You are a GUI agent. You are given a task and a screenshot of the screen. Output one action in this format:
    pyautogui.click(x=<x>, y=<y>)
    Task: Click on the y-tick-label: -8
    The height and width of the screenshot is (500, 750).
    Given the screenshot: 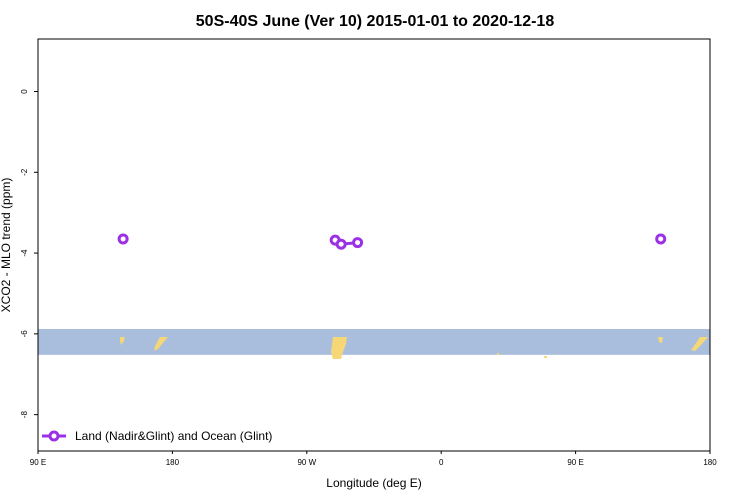 What is the action you would take?
    pyautogui.click(x=24, y=415)
    